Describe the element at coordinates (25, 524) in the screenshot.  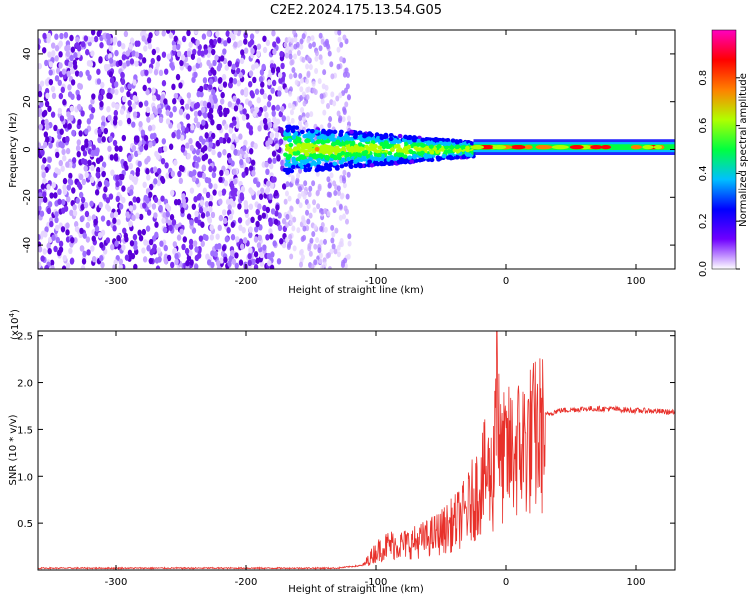
I see `y-tick-label: 0.5` at that location.